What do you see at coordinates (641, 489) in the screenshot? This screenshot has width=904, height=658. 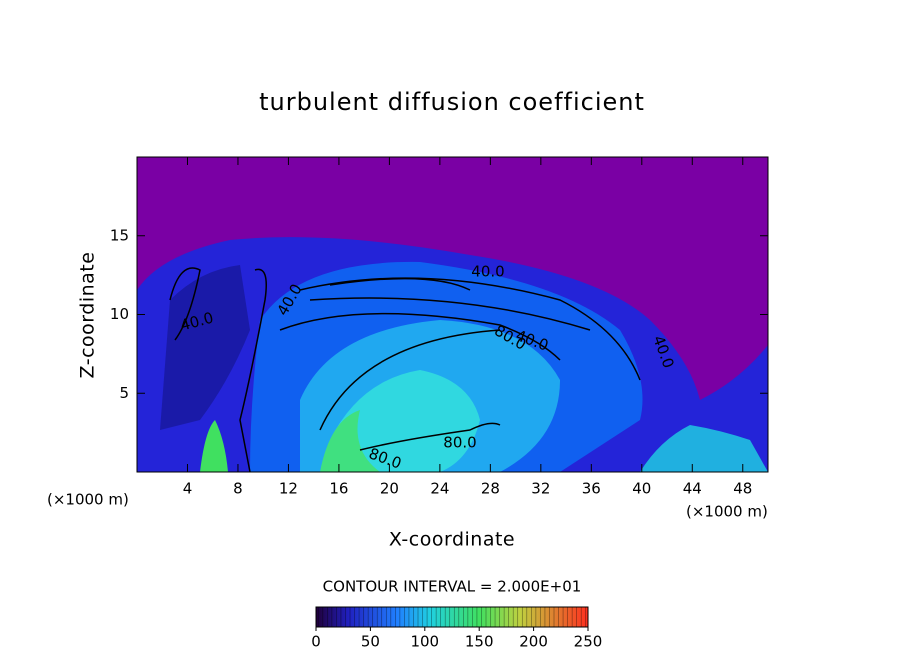 I see `x-tick-label: 40` at bounding box center [641, 489].